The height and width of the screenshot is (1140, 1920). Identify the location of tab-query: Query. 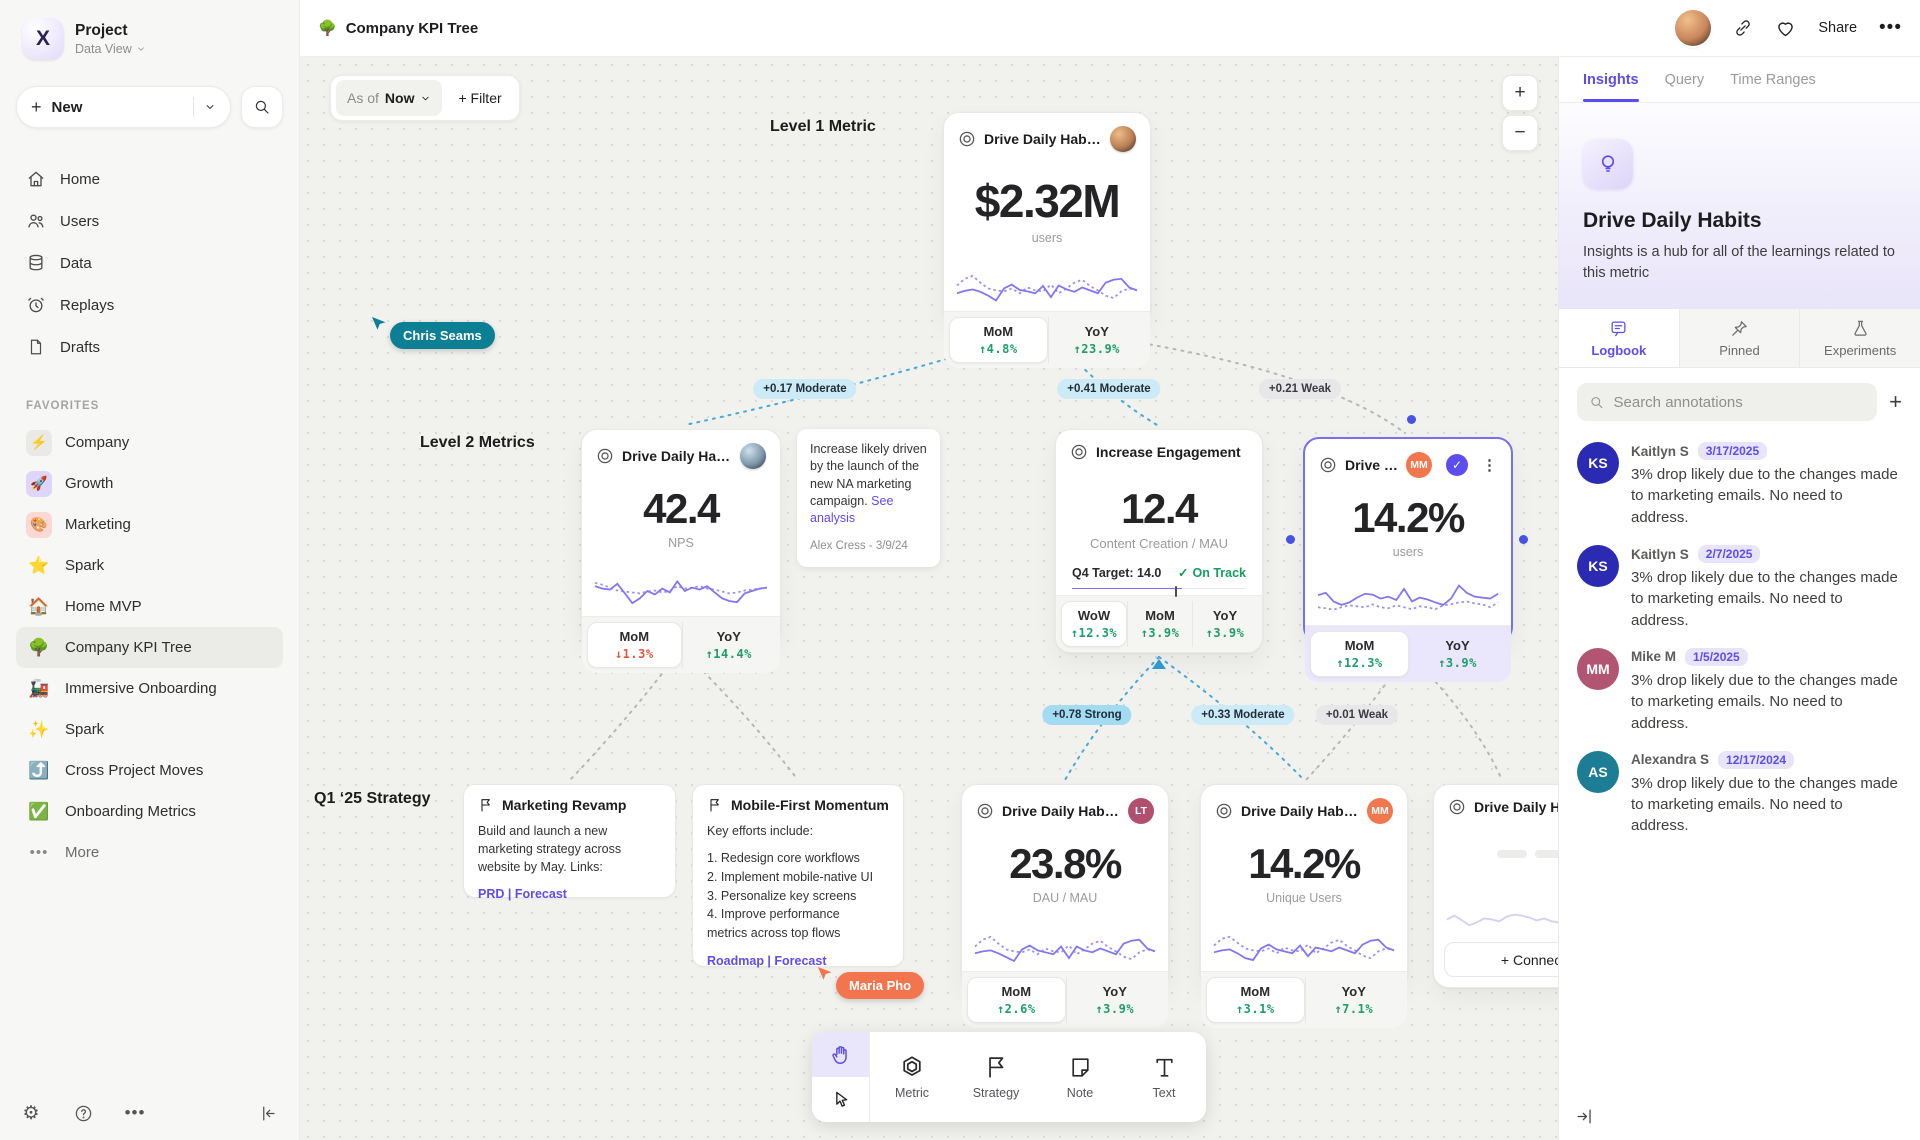
(1684, 79).